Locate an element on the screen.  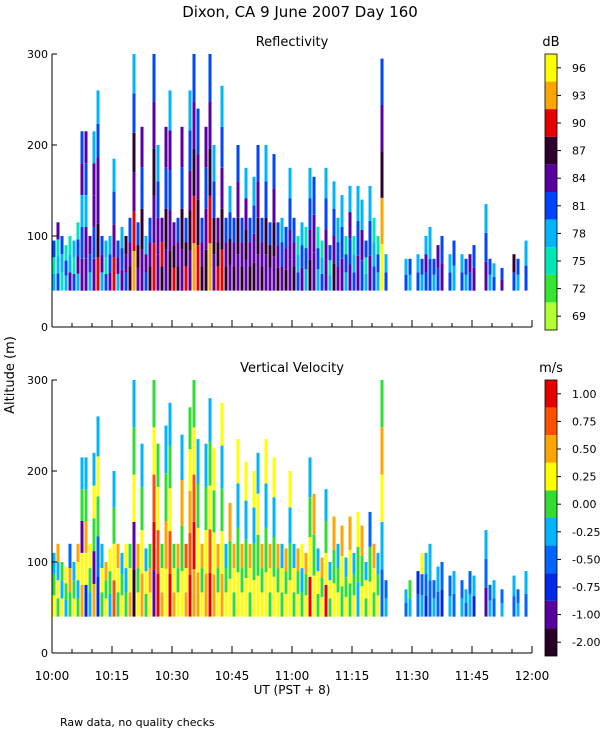
colorbar-tick-label: 0.25 is located at coordinates (584, 477).